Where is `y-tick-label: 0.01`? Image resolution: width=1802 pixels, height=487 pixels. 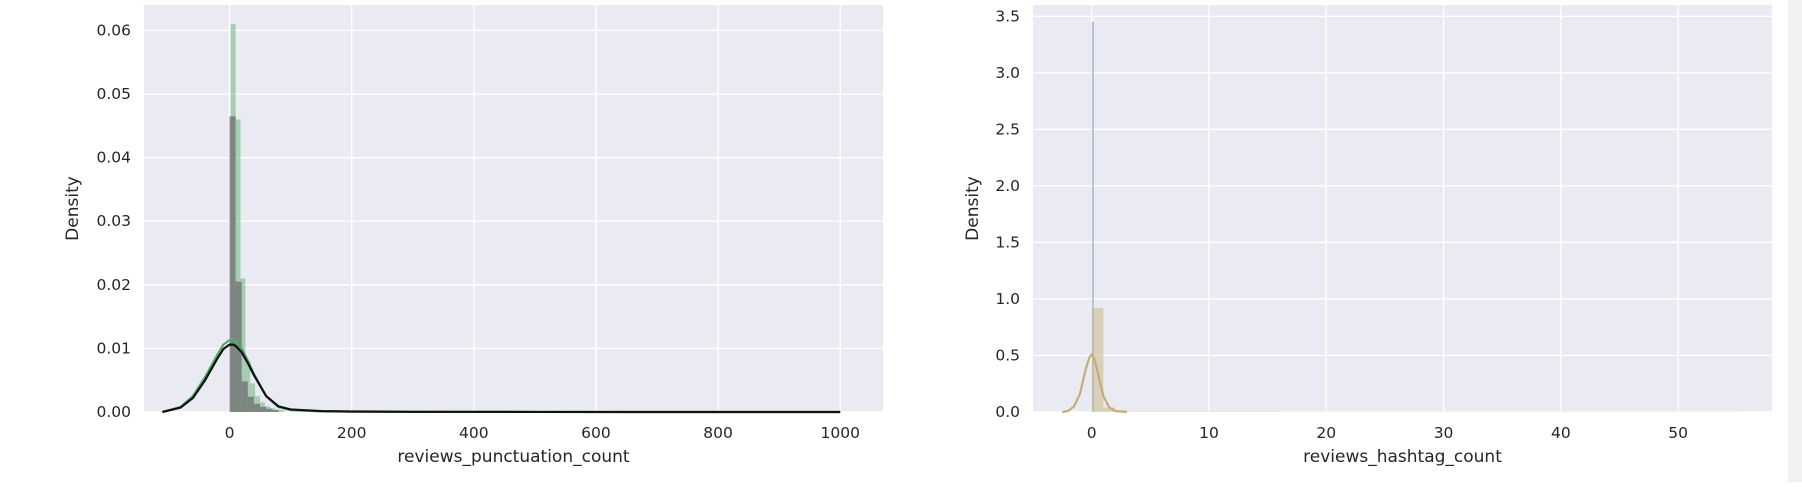 y-tick-label: 0.01 is located at coordinates (113, 348).